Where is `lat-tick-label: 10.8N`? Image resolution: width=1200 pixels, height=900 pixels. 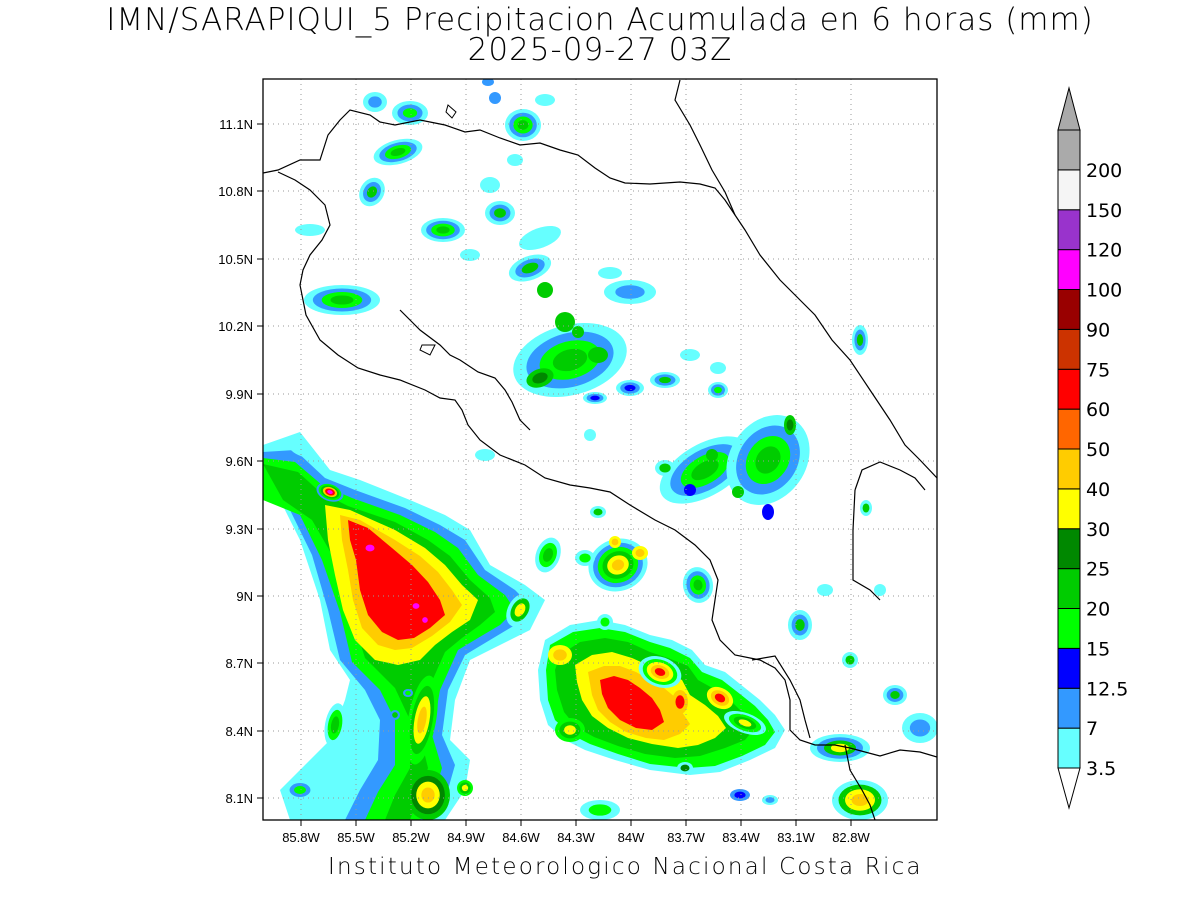 lat-tick-label: 10.8N is located at coordinates (235, 191).